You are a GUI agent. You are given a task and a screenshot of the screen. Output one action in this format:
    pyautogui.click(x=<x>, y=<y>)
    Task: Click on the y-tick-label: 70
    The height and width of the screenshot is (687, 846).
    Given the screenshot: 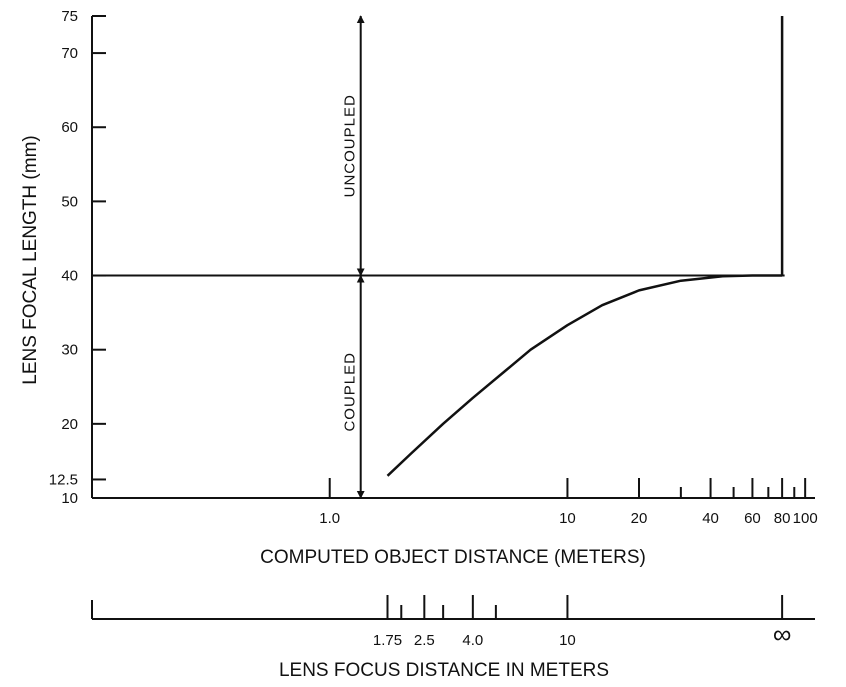 What is the action you would take?
    pyautogui.click(x=69, y=53)
    